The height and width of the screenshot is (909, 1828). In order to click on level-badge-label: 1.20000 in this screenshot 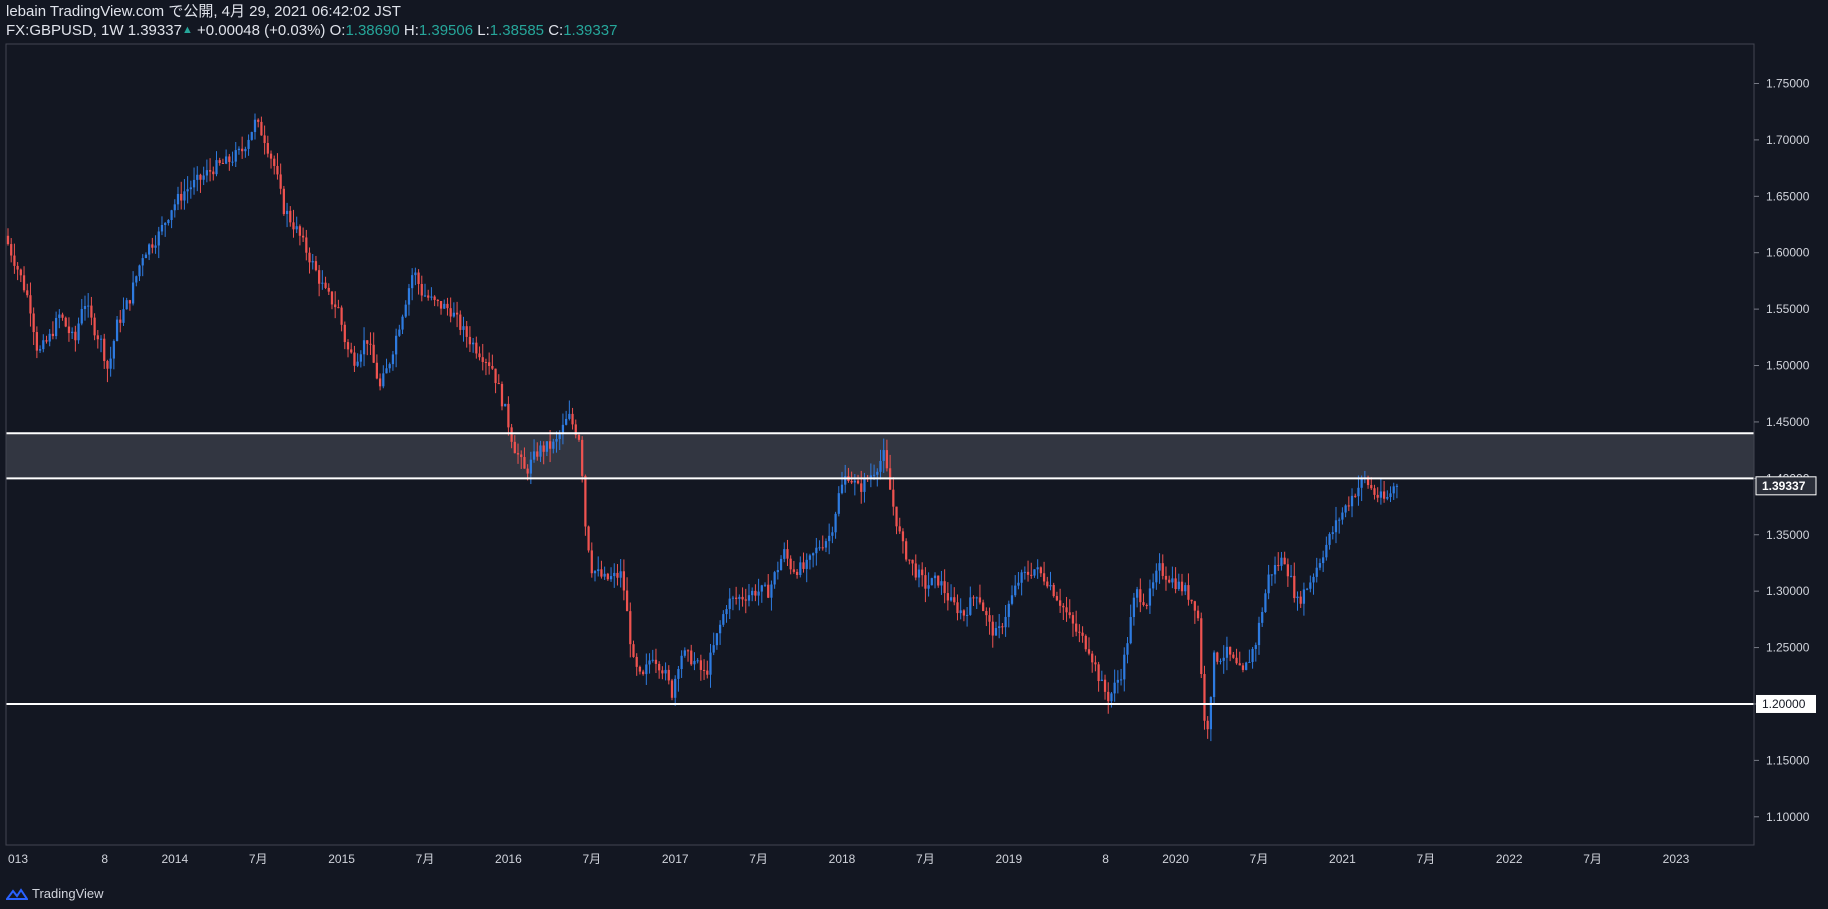, I will do `click(1784, 704)`.